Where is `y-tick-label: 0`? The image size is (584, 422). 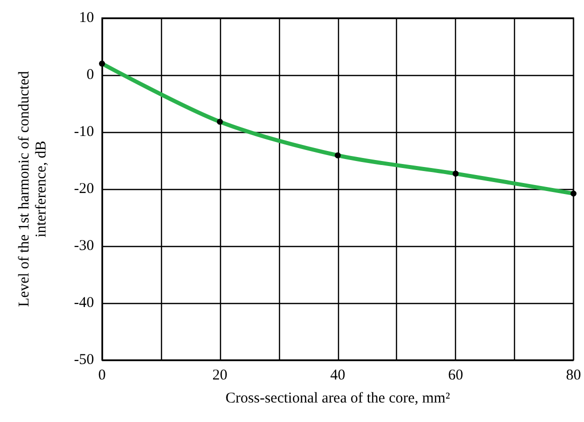
y-tick-label: 0 is located at coordinates (90, 75).